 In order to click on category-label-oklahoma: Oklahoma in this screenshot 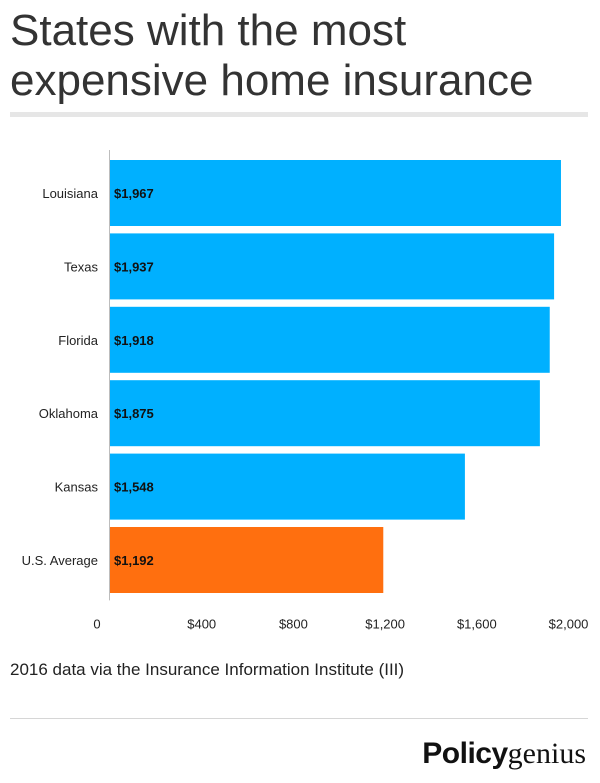, I will do `click(69, 413)`.